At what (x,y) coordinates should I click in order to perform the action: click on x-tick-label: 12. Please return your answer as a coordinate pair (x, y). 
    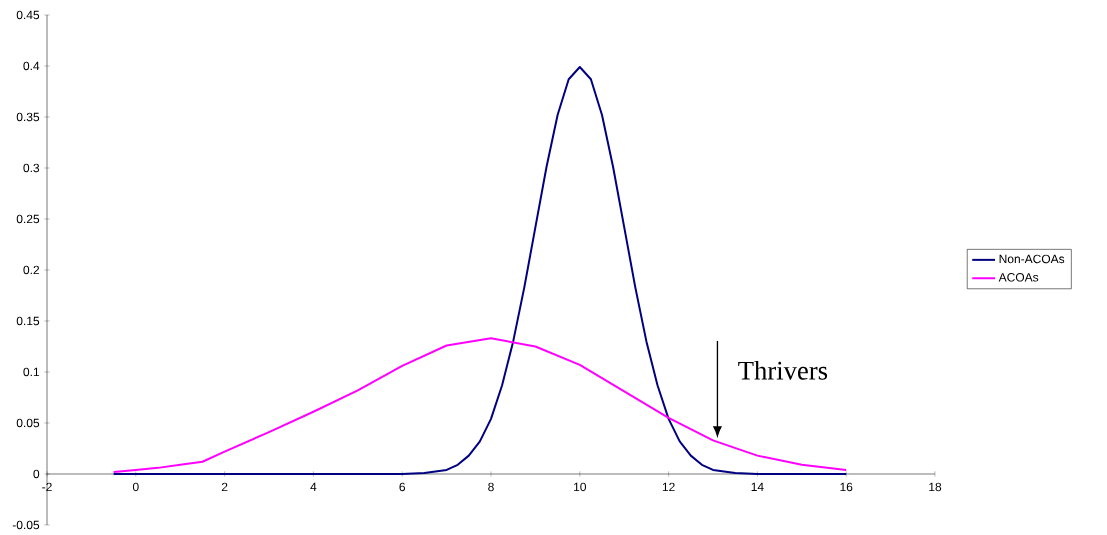
    Looking at the image, I should click on (668, 487).